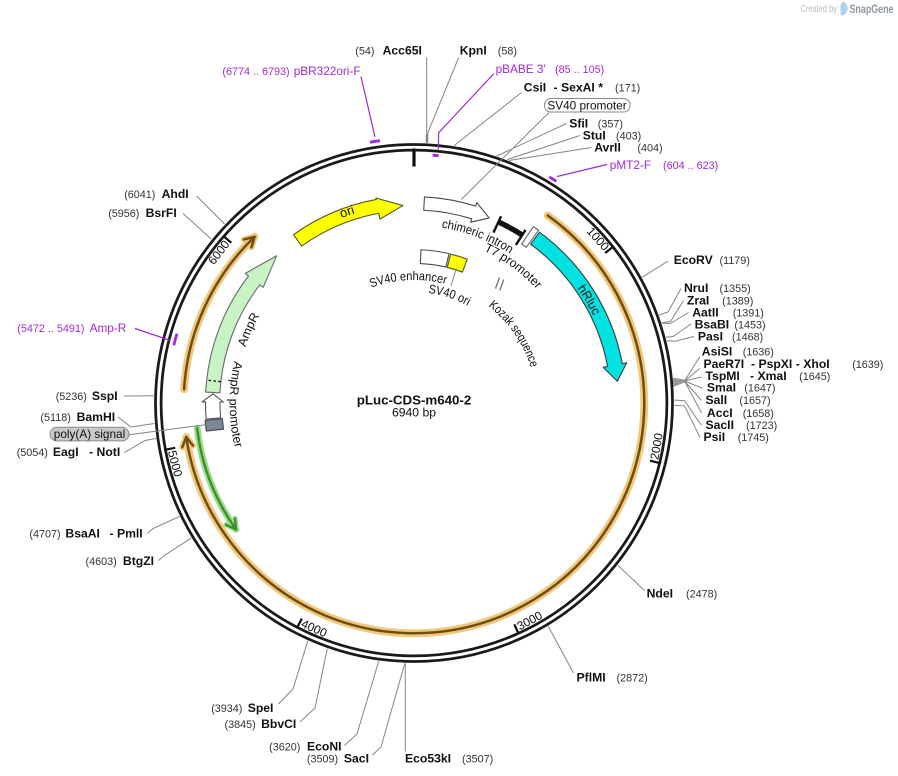 Image resolution: width=898 pixels, height=776 pixels. Describe the element at coordinates (579, 87) in the screenshot. I see `svg-text: - SexAI *` at that location.